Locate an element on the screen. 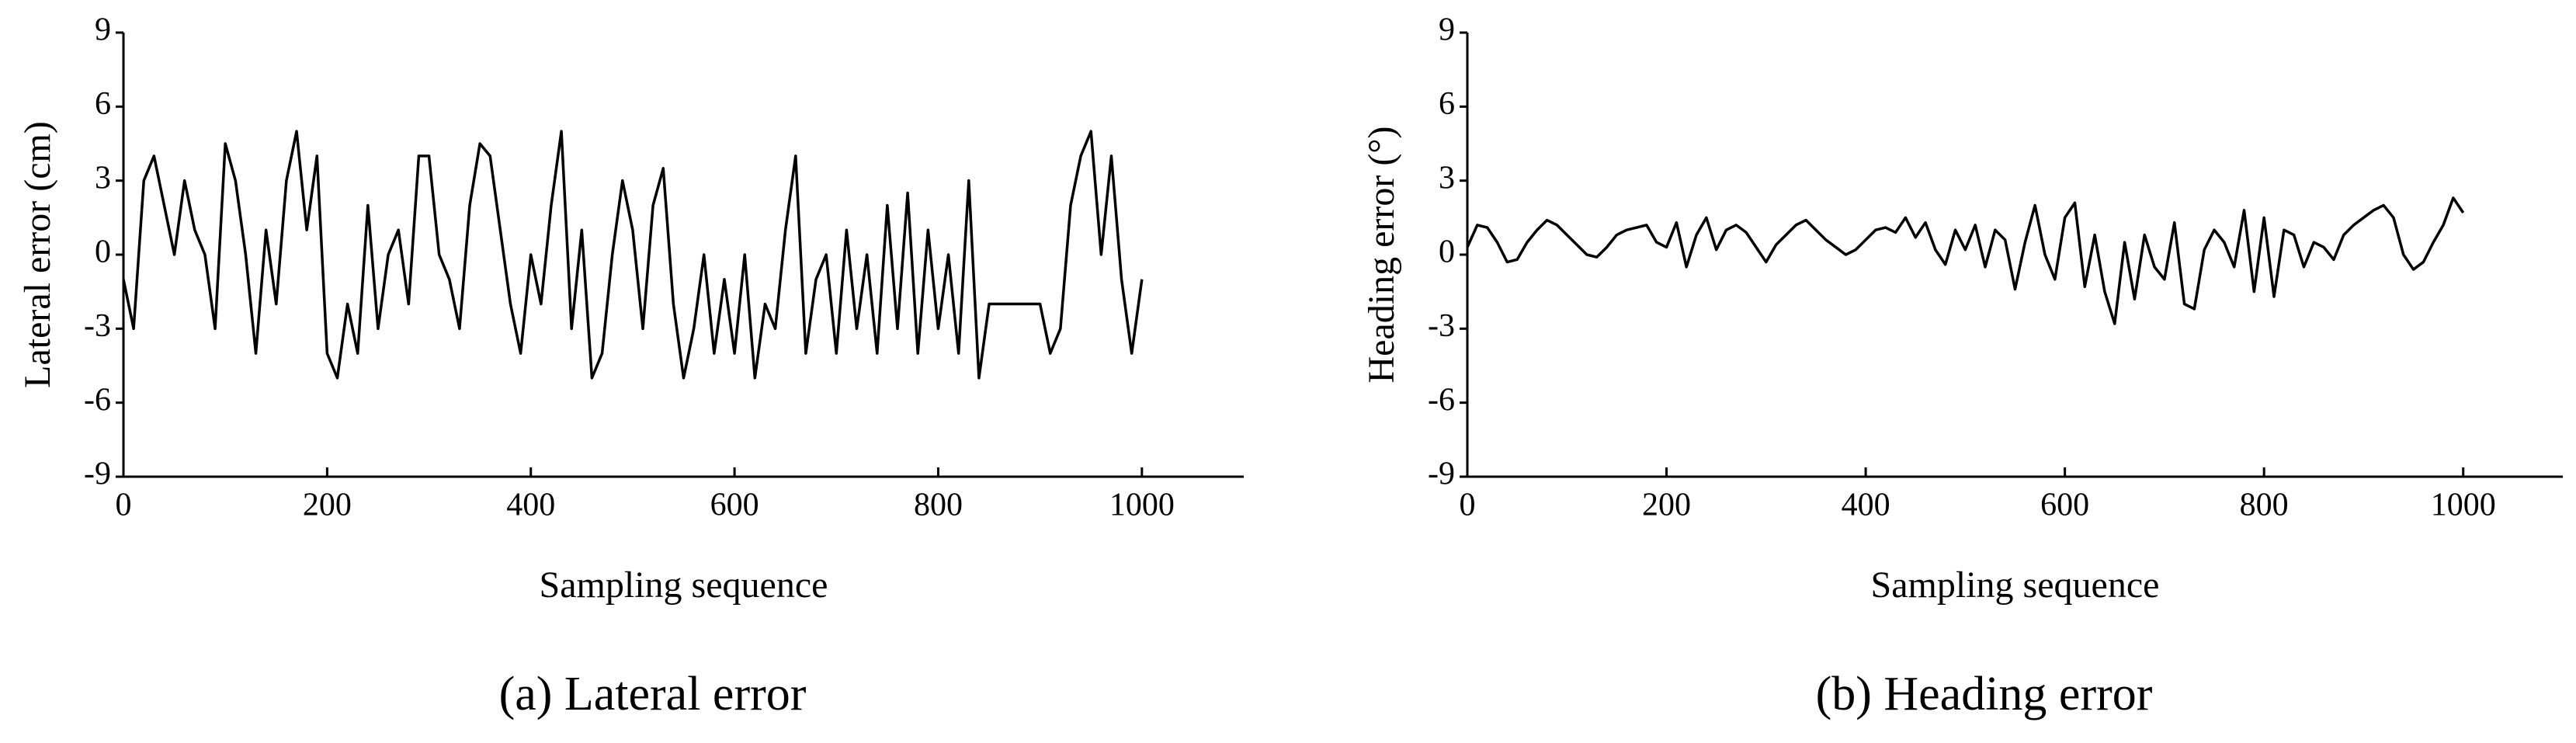 This screenshot has width=2576, height=743. caption: (b) Heading error is located at coordinates (1985, 694).